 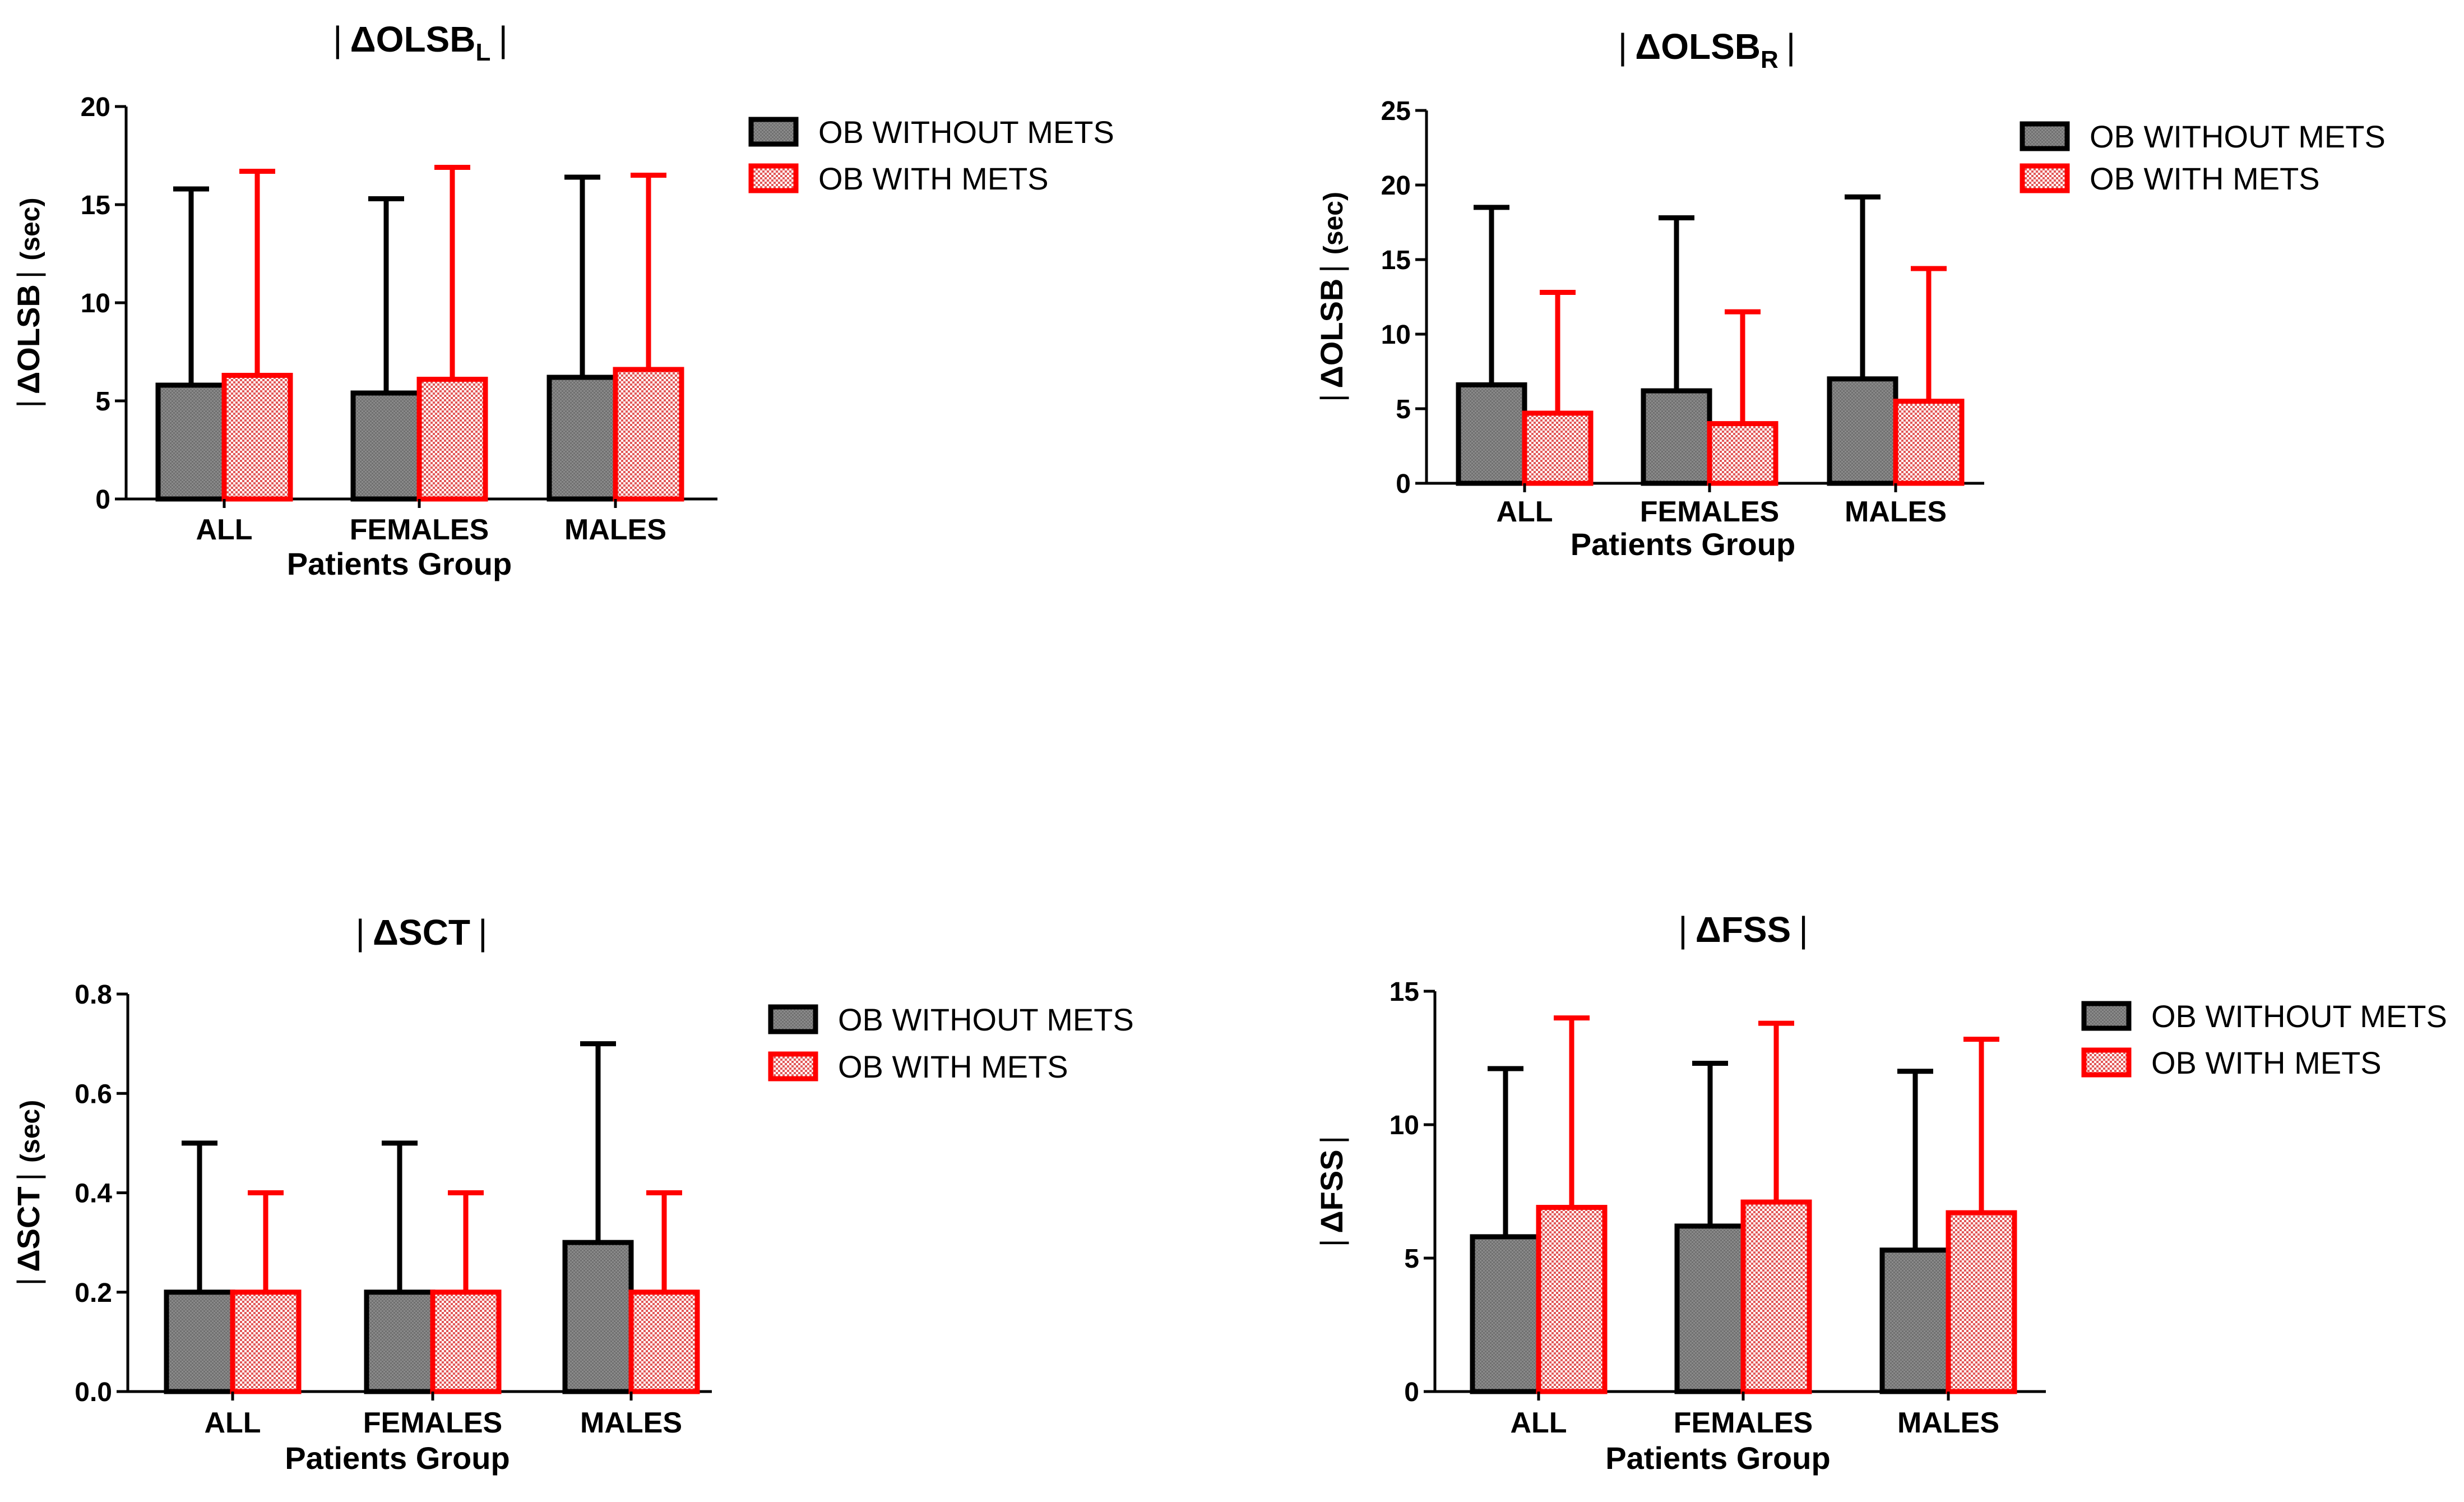 What do you see at coordinates (93, 1194) in the screenshot?
I see `y-tick-label: 0.4` at bounding box center [93, 1194].